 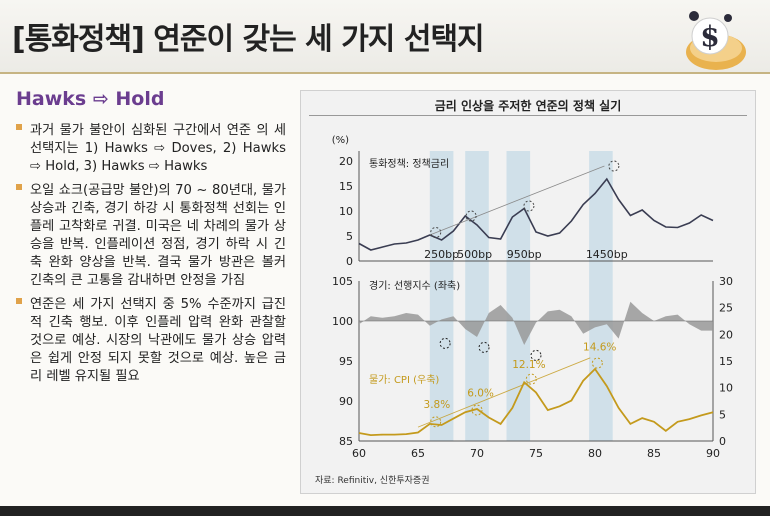 What do you see at coordinates (404, 380) in the screenshot?
I see `cpi-series-label: 물가: CPI (우축)` at bounding box center [404, 380].